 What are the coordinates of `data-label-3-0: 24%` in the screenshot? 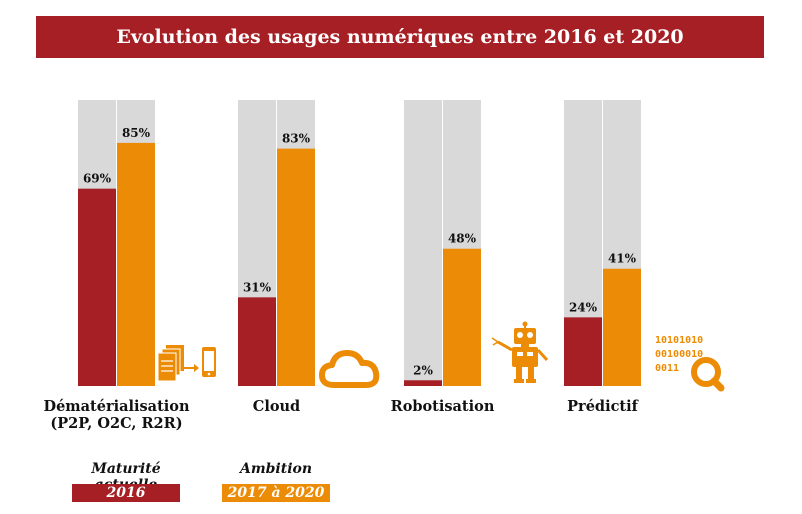 It's located at (583, 307).